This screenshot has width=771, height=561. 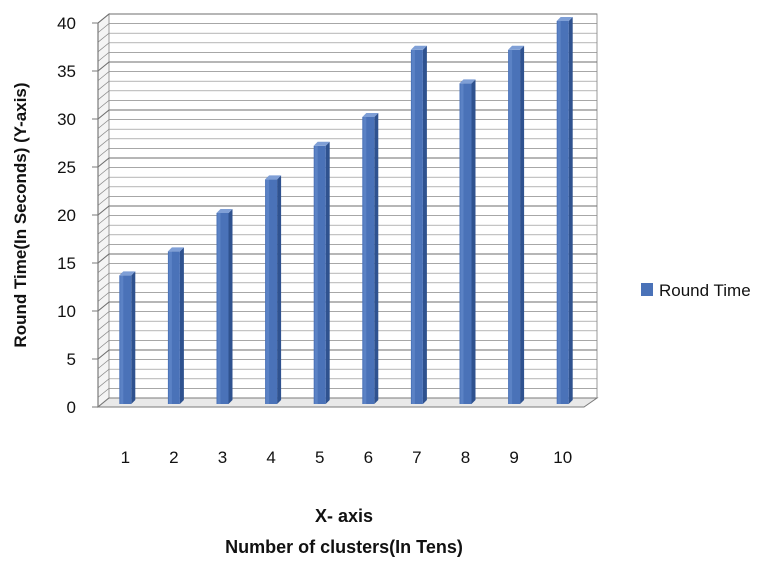 What do you see at coordinates (66, 263) in the screenshot?
I see `y-tick-label: 15` at bounding box center [66, 263].